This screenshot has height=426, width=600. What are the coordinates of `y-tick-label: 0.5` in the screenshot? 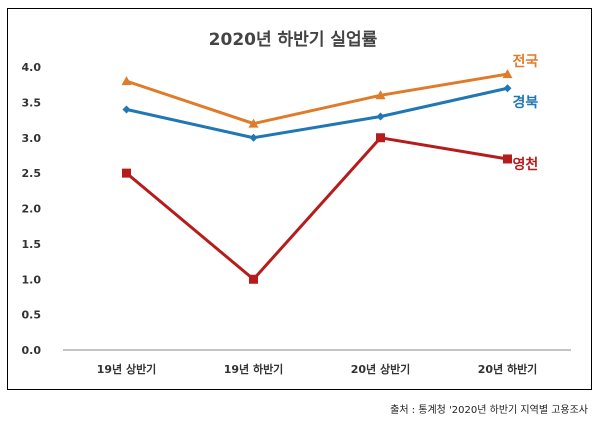 It's located at (32, 315).